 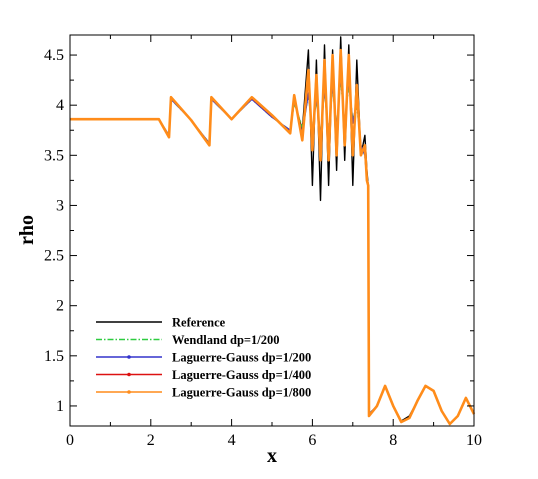 I want to click on x-tick-label-3: 4, so click(x=232, y=440).